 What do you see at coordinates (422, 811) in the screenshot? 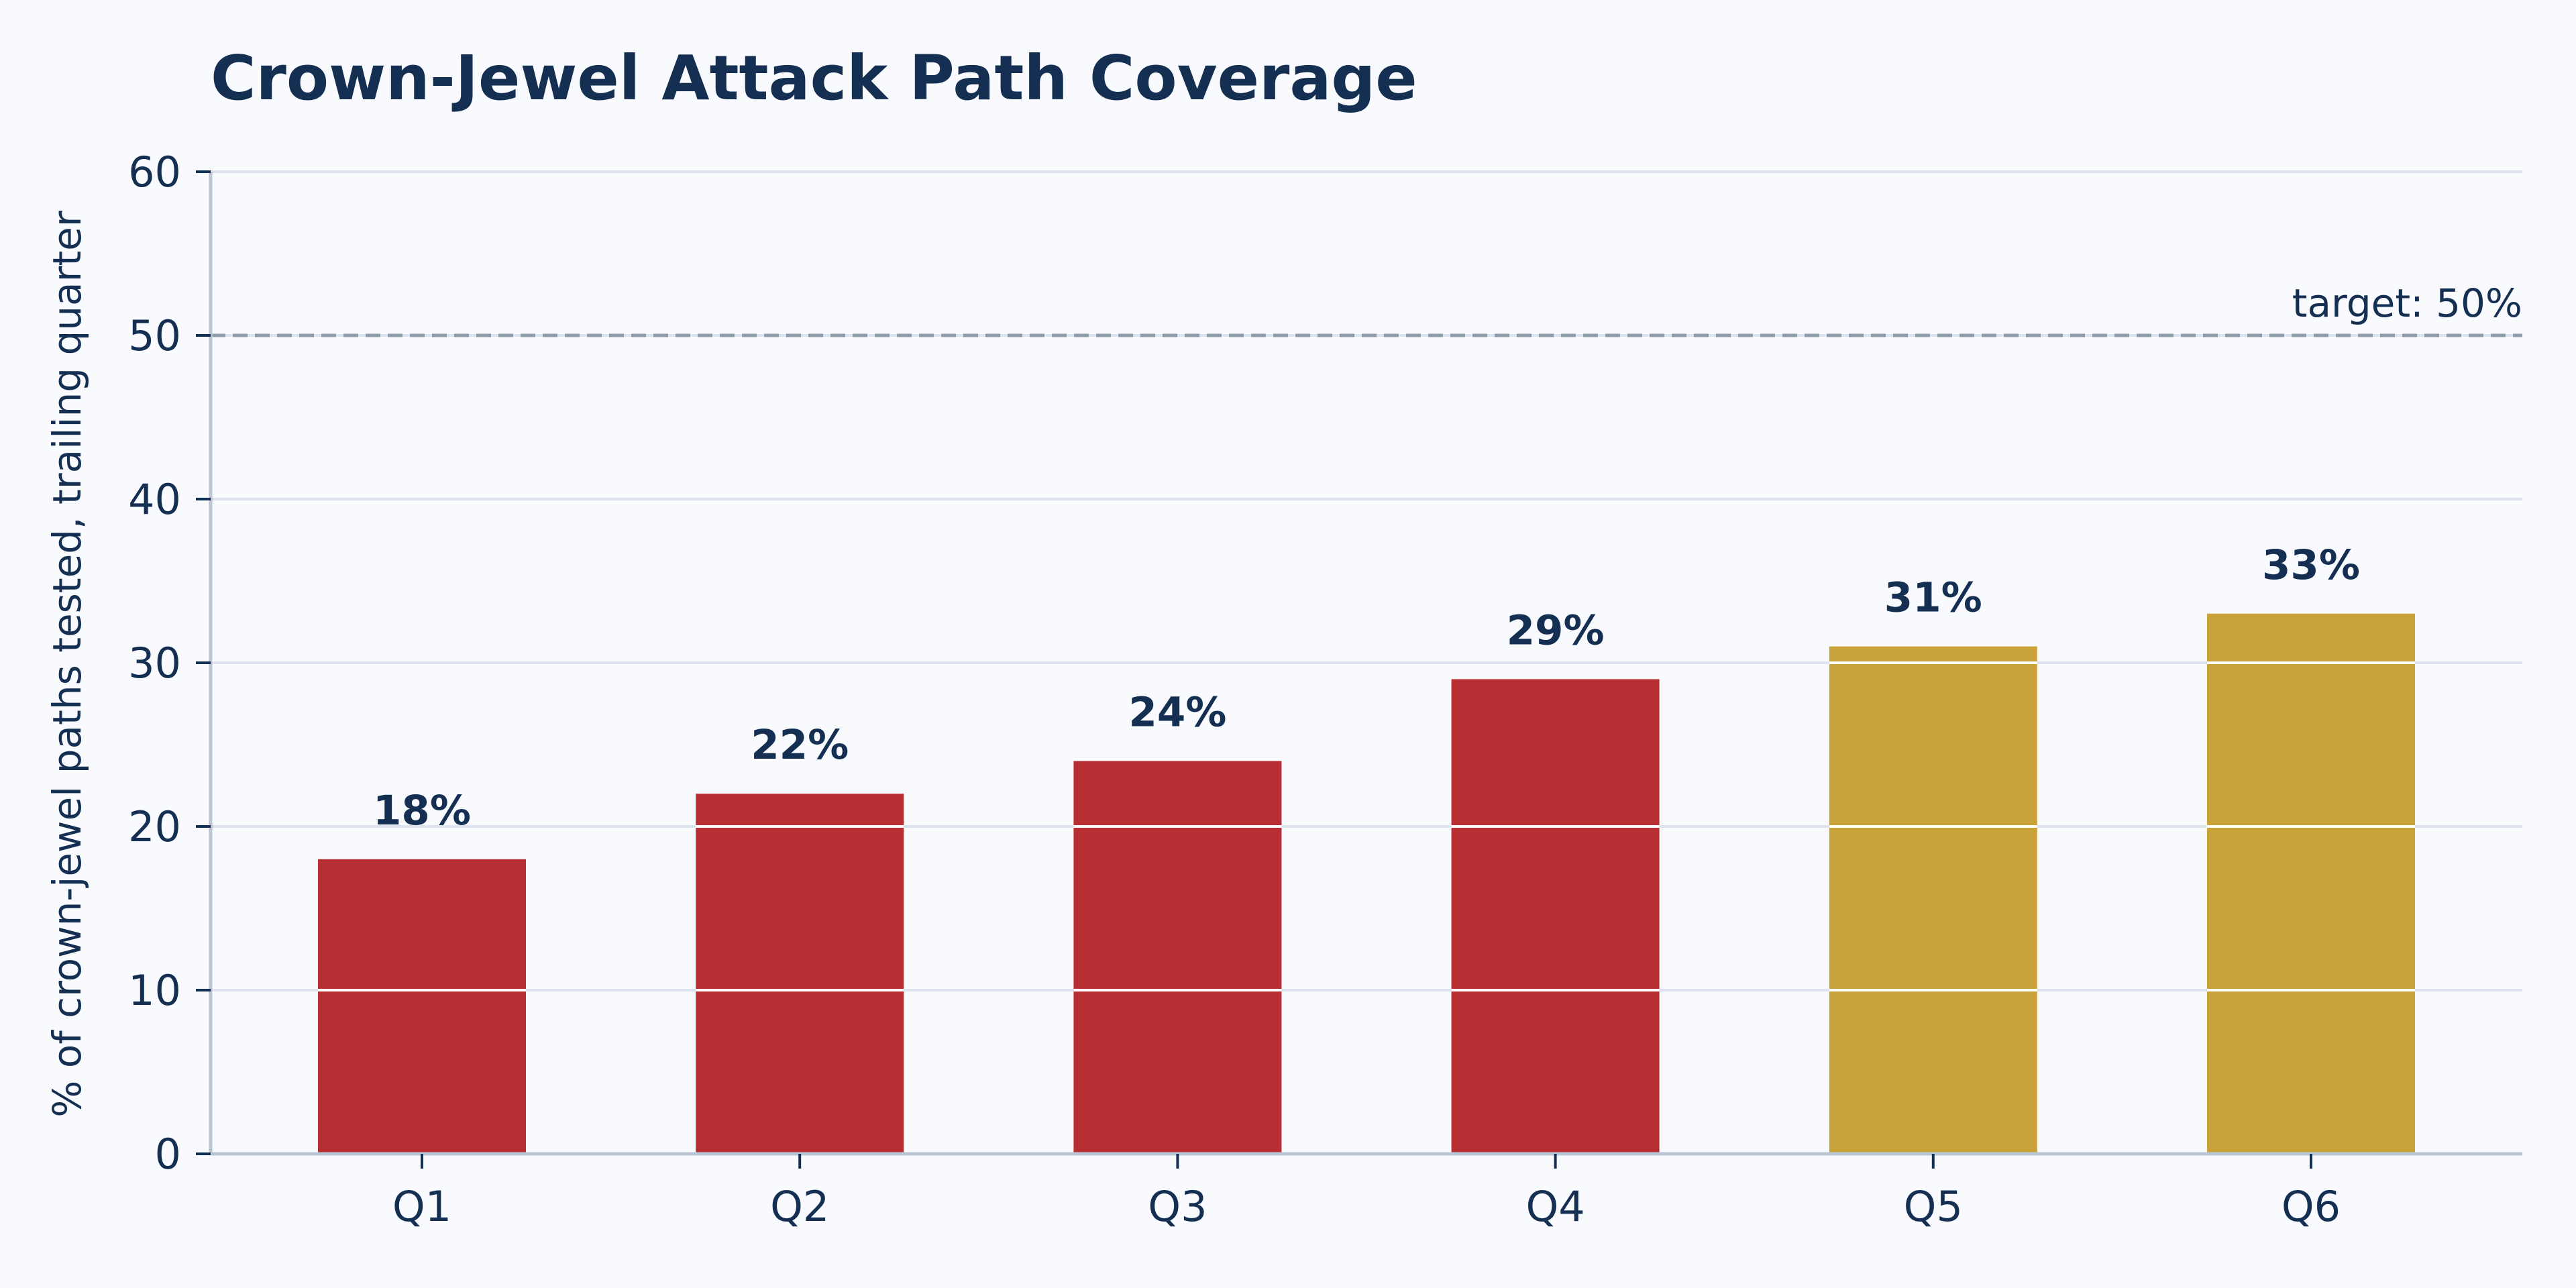
I see `data-label-q1: 18%` at bounding box center [422, 811].